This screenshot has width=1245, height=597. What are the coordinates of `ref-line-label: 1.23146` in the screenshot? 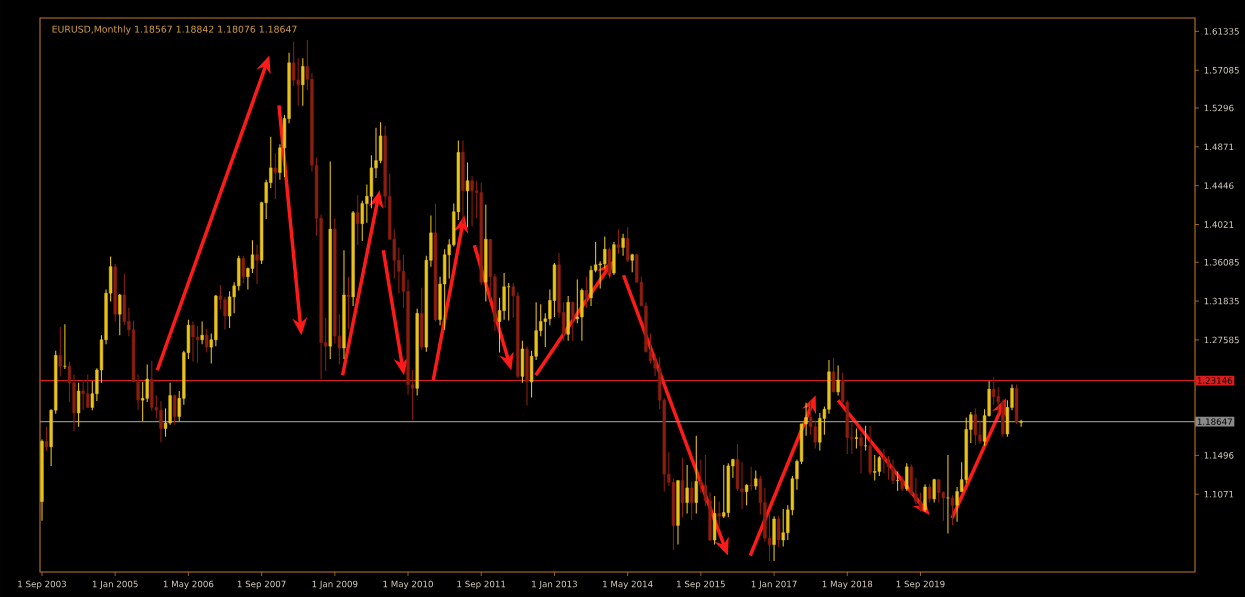 It's located at (1215, 380).